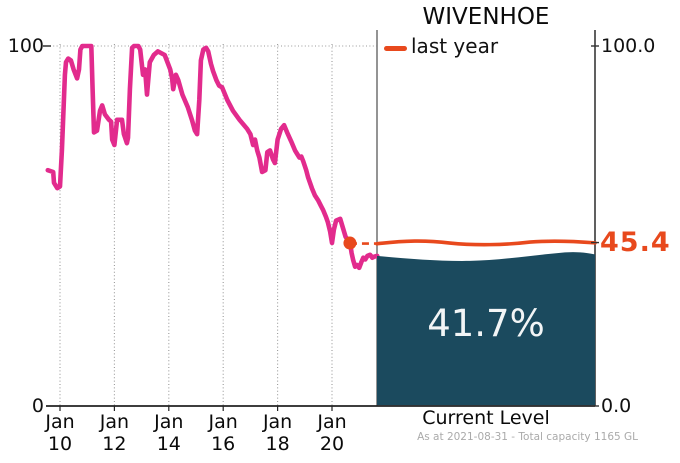  Describe the element at coordinates (25, 46) in the screenshot. I see `left-axis-tick-100: 100` at that location.